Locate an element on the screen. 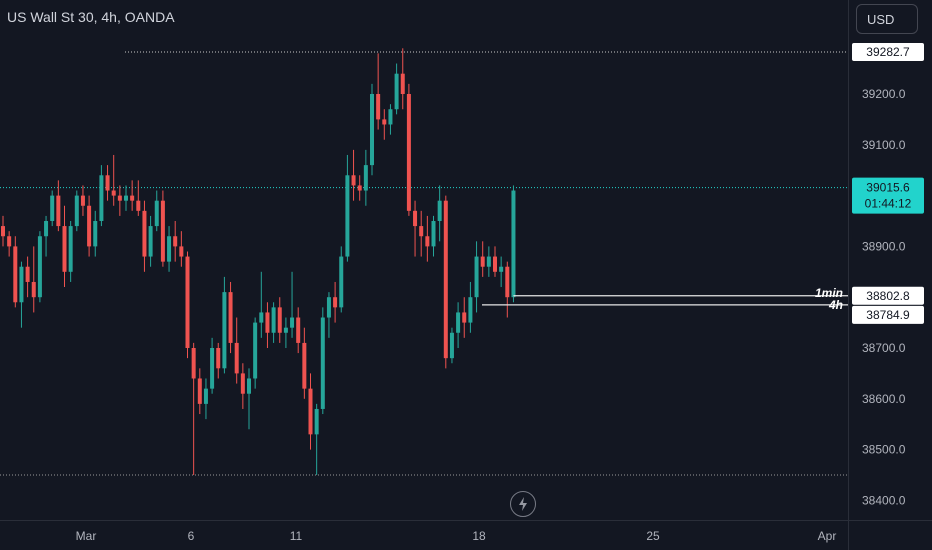 The image size is (932, 550). lightning-bolt-icon is located at coordinates (523, 504).